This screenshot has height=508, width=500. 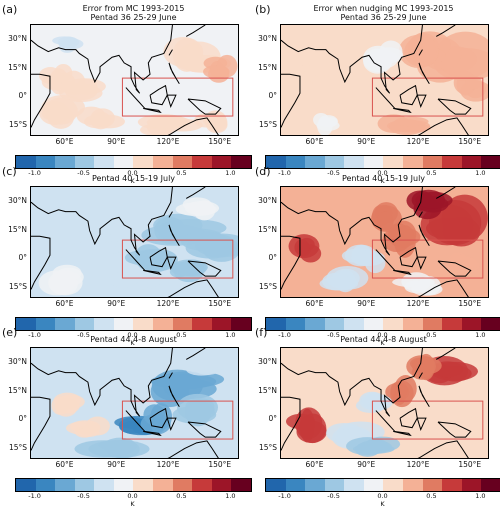 I want to click on map-canvas, so click(x=384, y=403).